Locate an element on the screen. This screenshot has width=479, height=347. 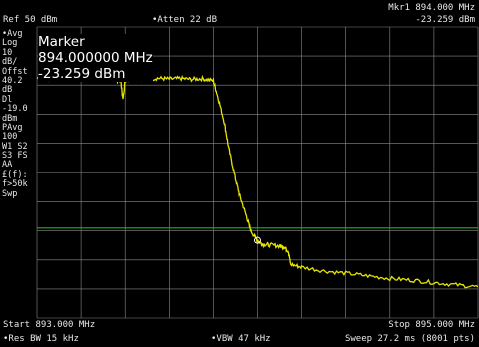
video-bandwidth: •VBW 47 kHz is located at coordinates (241, 339).